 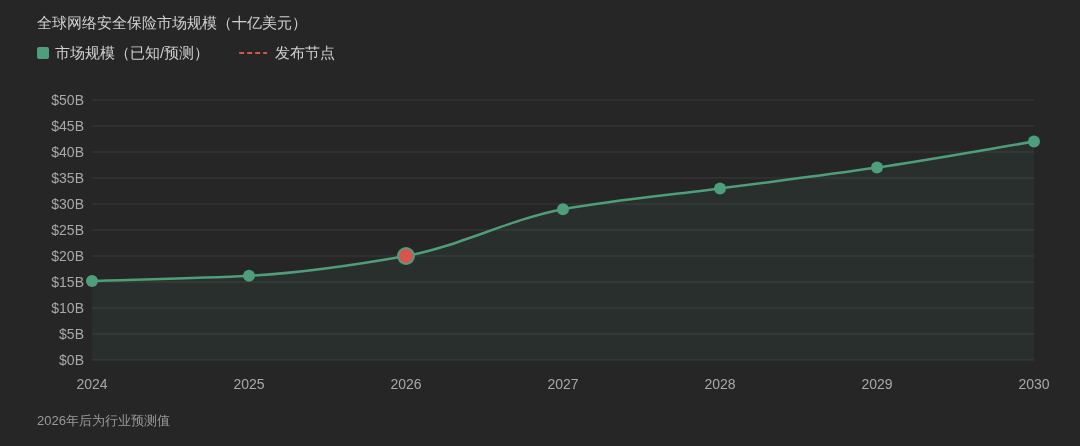 What do you see at coordinates (249, 384) in the screenshot?
I see `x-tick-label: 2025` at bounding box center [249, 384].